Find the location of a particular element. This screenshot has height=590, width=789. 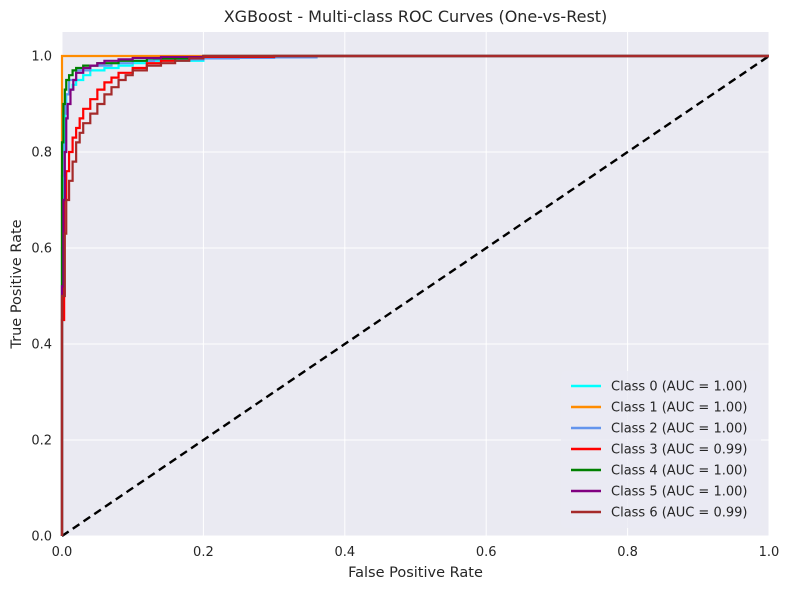

y-tick-label: 0.0 is located at coordinates (41, 537).